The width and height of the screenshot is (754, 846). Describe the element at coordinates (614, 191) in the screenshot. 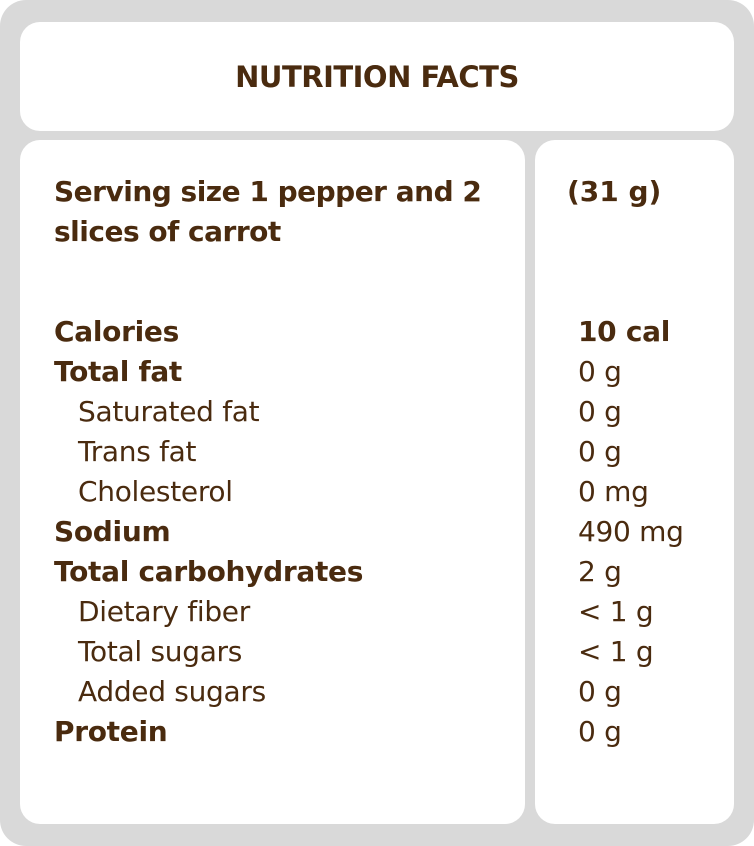

I see `serving-amount: (31 g)` at that location.